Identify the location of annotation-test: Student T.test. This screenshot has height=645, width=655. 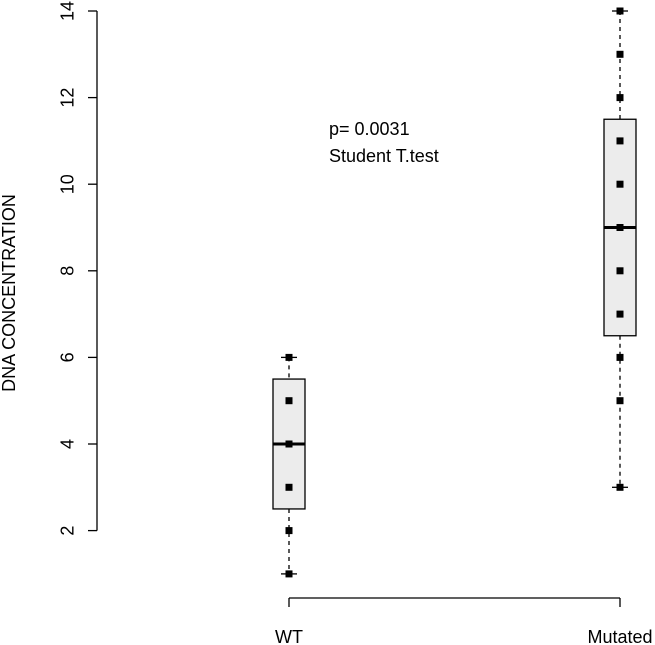
(384, 156).